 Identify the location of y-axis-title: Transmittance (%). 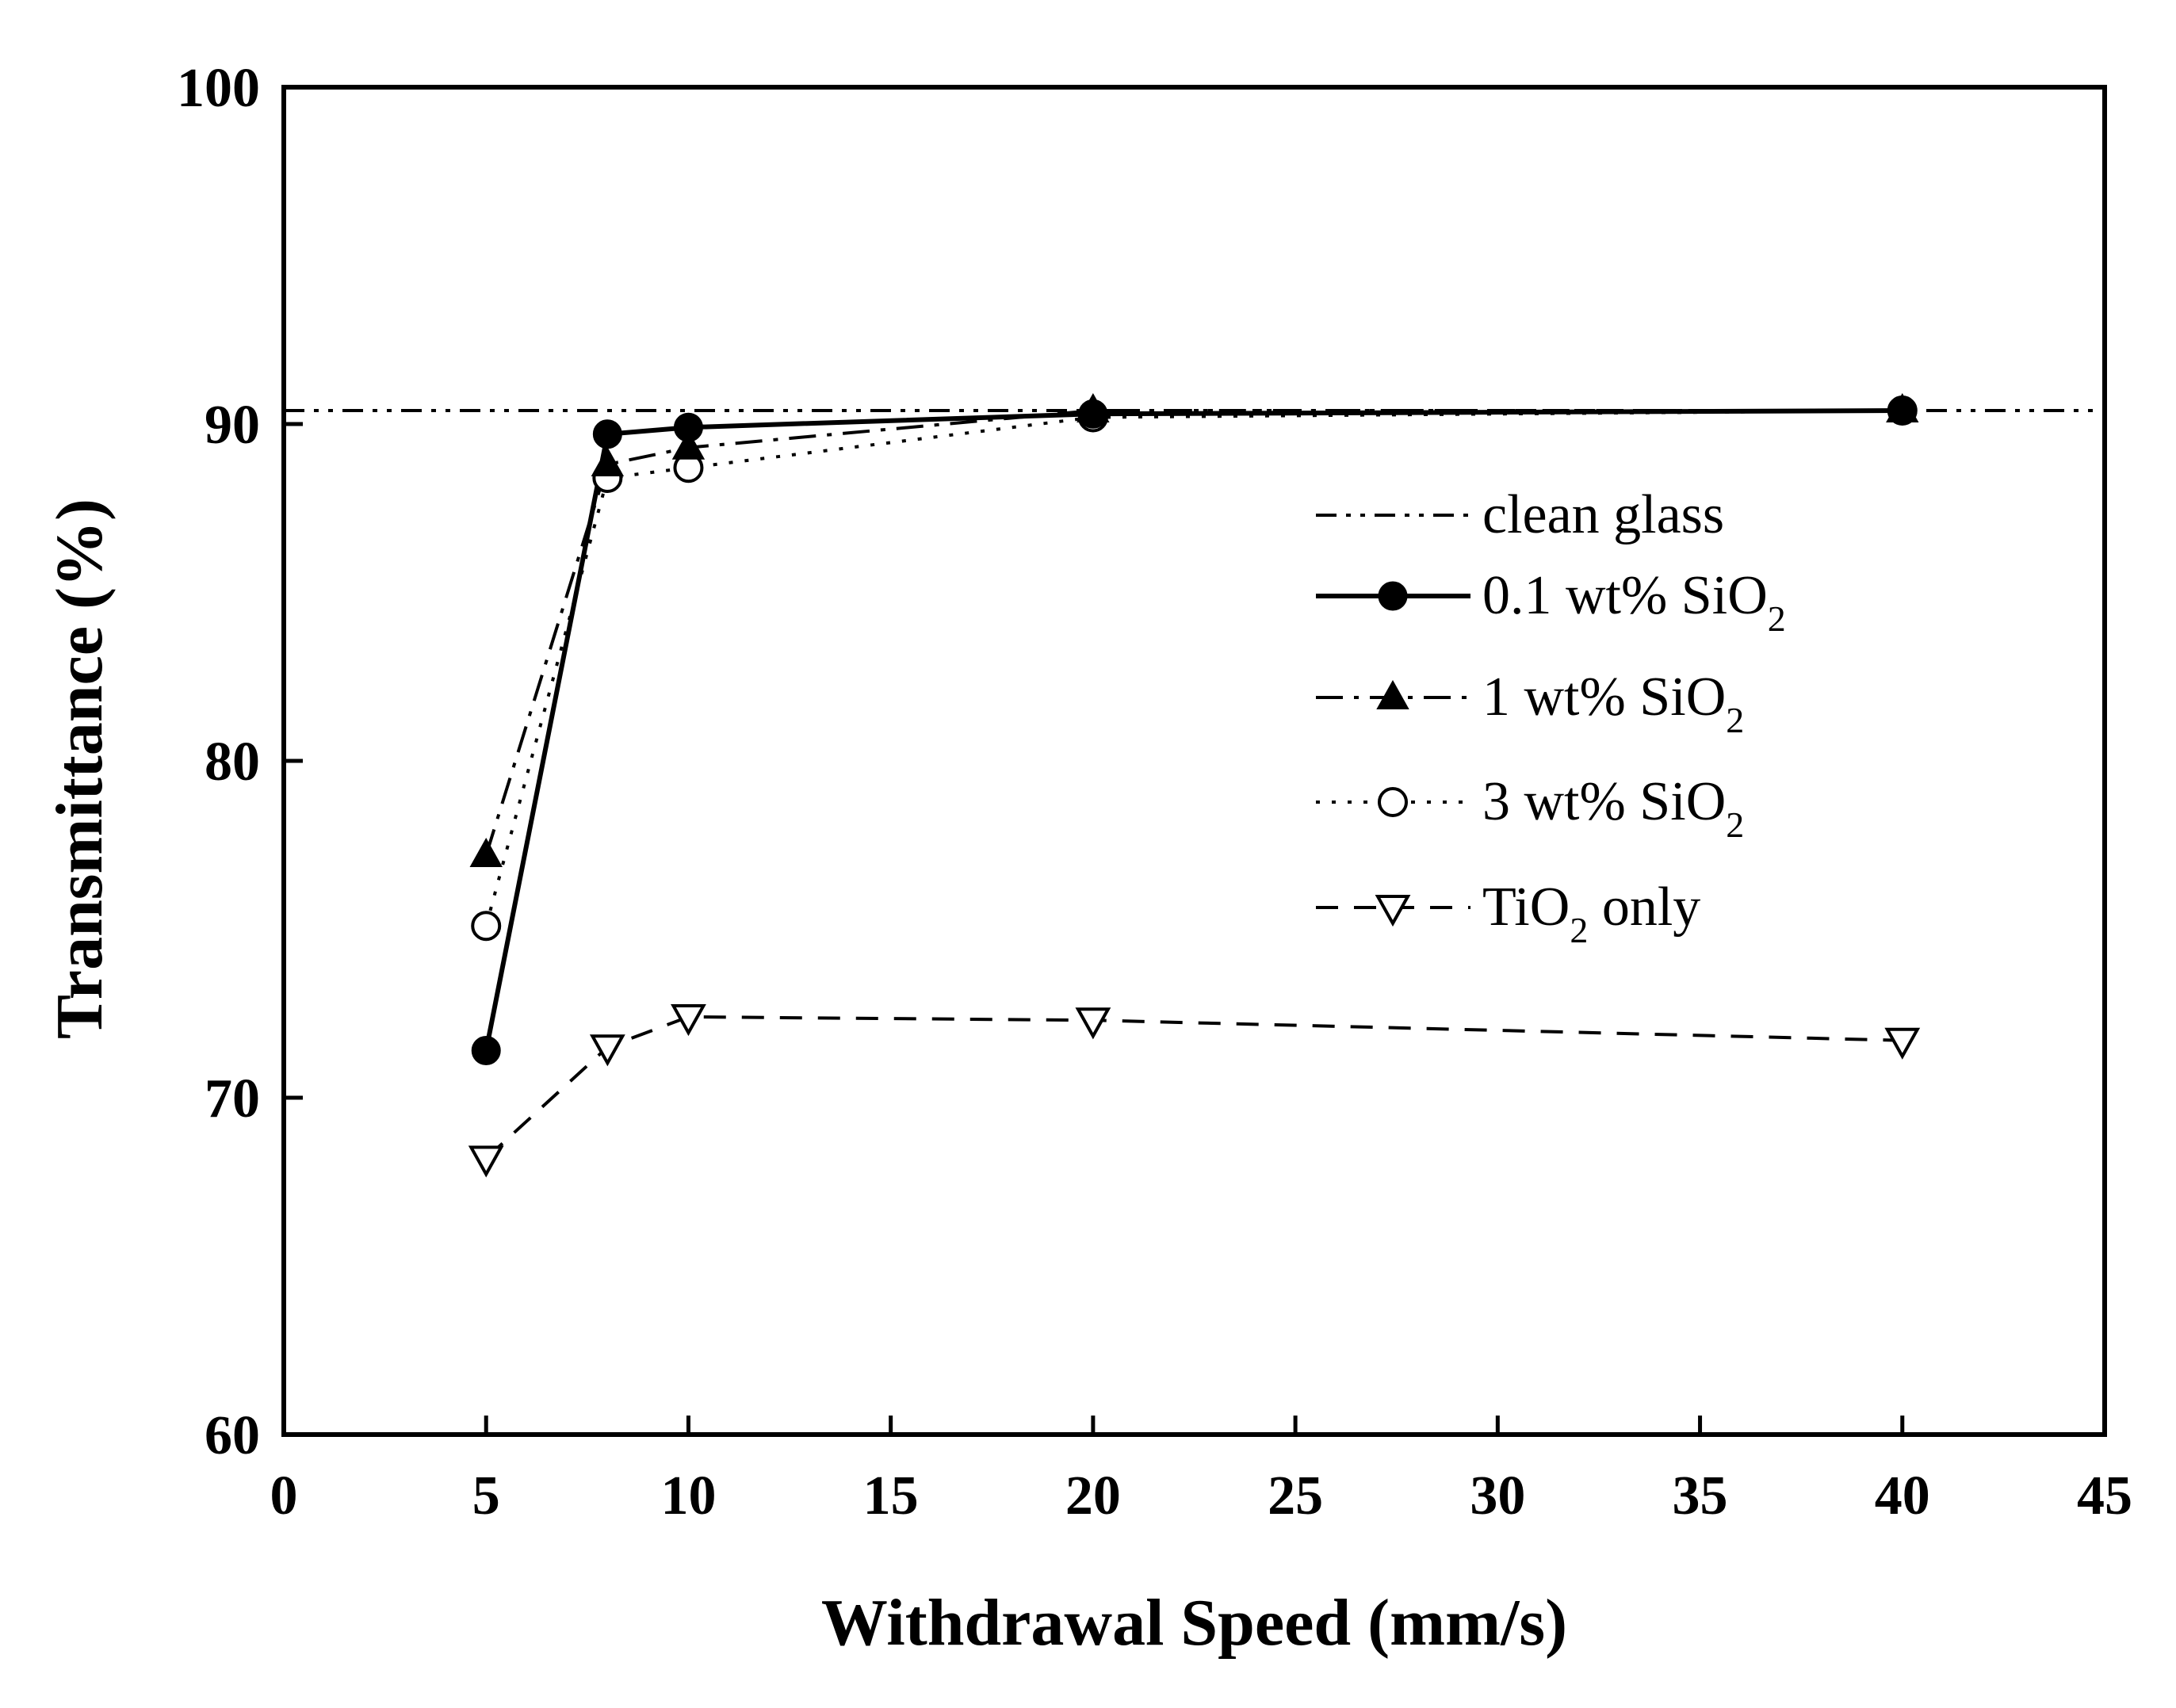
(80, 769).